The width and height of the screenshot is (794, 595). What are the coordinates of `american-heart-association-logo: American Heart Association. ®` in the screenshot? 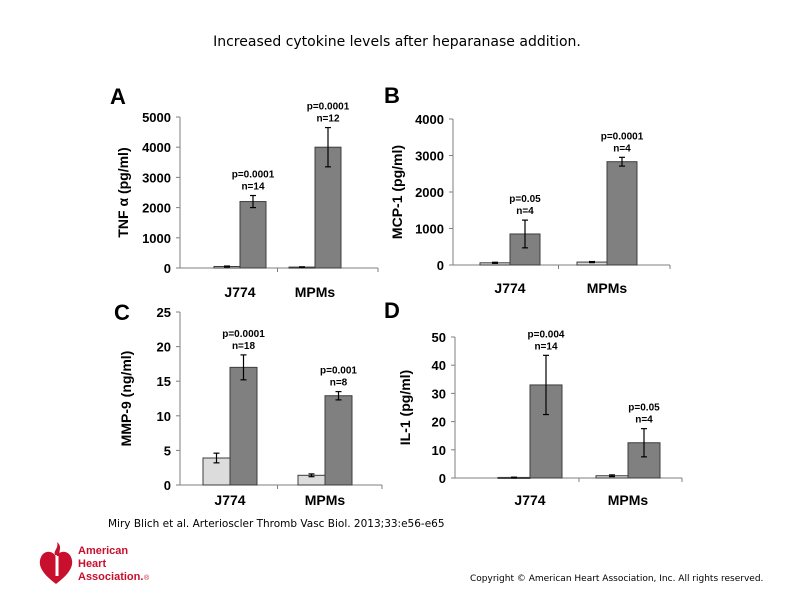 It's located at (94, 563).